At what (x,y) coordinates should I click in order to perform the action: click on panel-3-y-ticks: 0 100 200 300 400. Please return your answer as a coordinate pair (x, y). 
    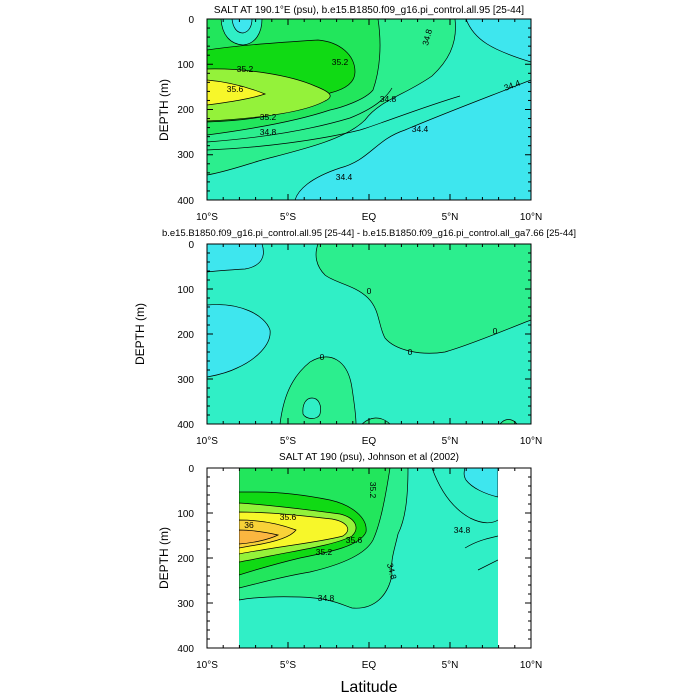
    Looking at the image, I should click on (185, 559).